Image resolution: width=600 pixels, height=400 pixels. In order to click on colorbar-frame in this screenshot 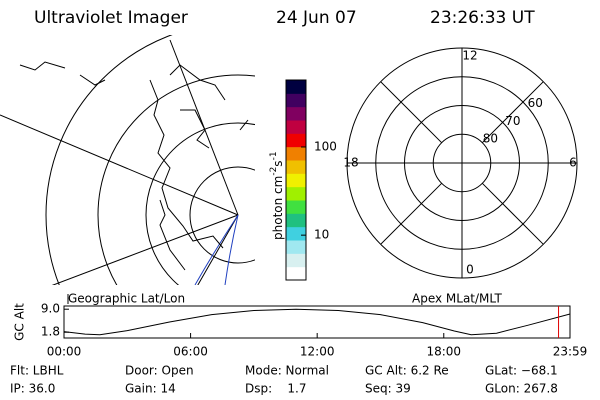, I will do `click(296, 180)`.